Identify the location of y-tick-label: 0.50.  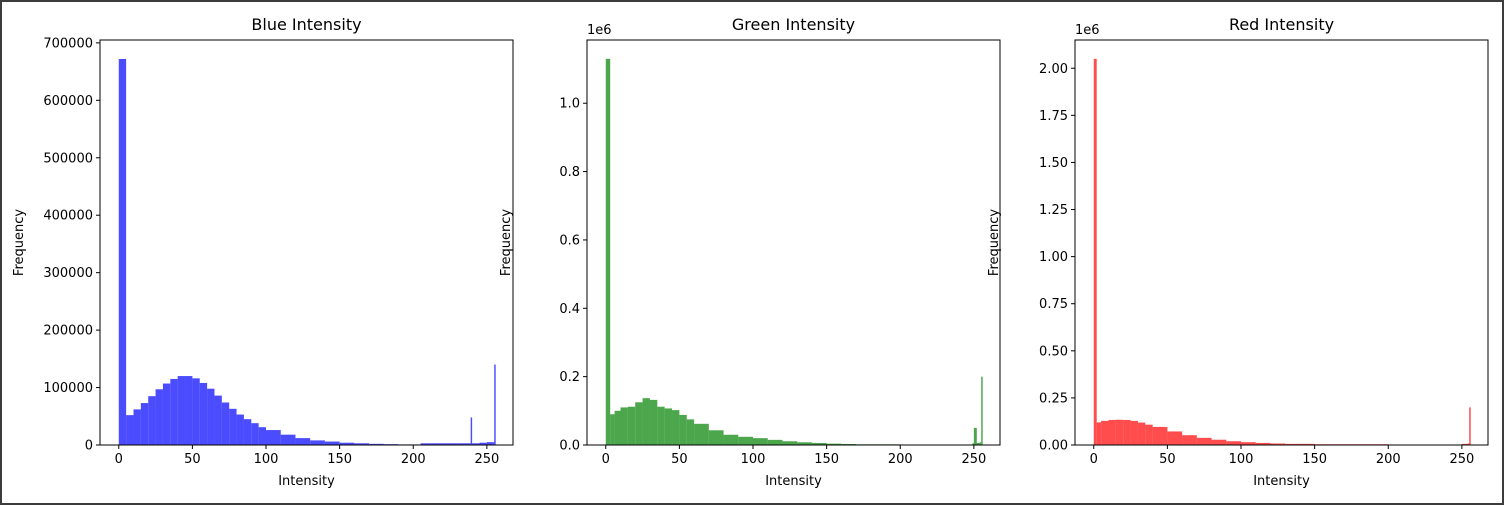
(1053, 351).